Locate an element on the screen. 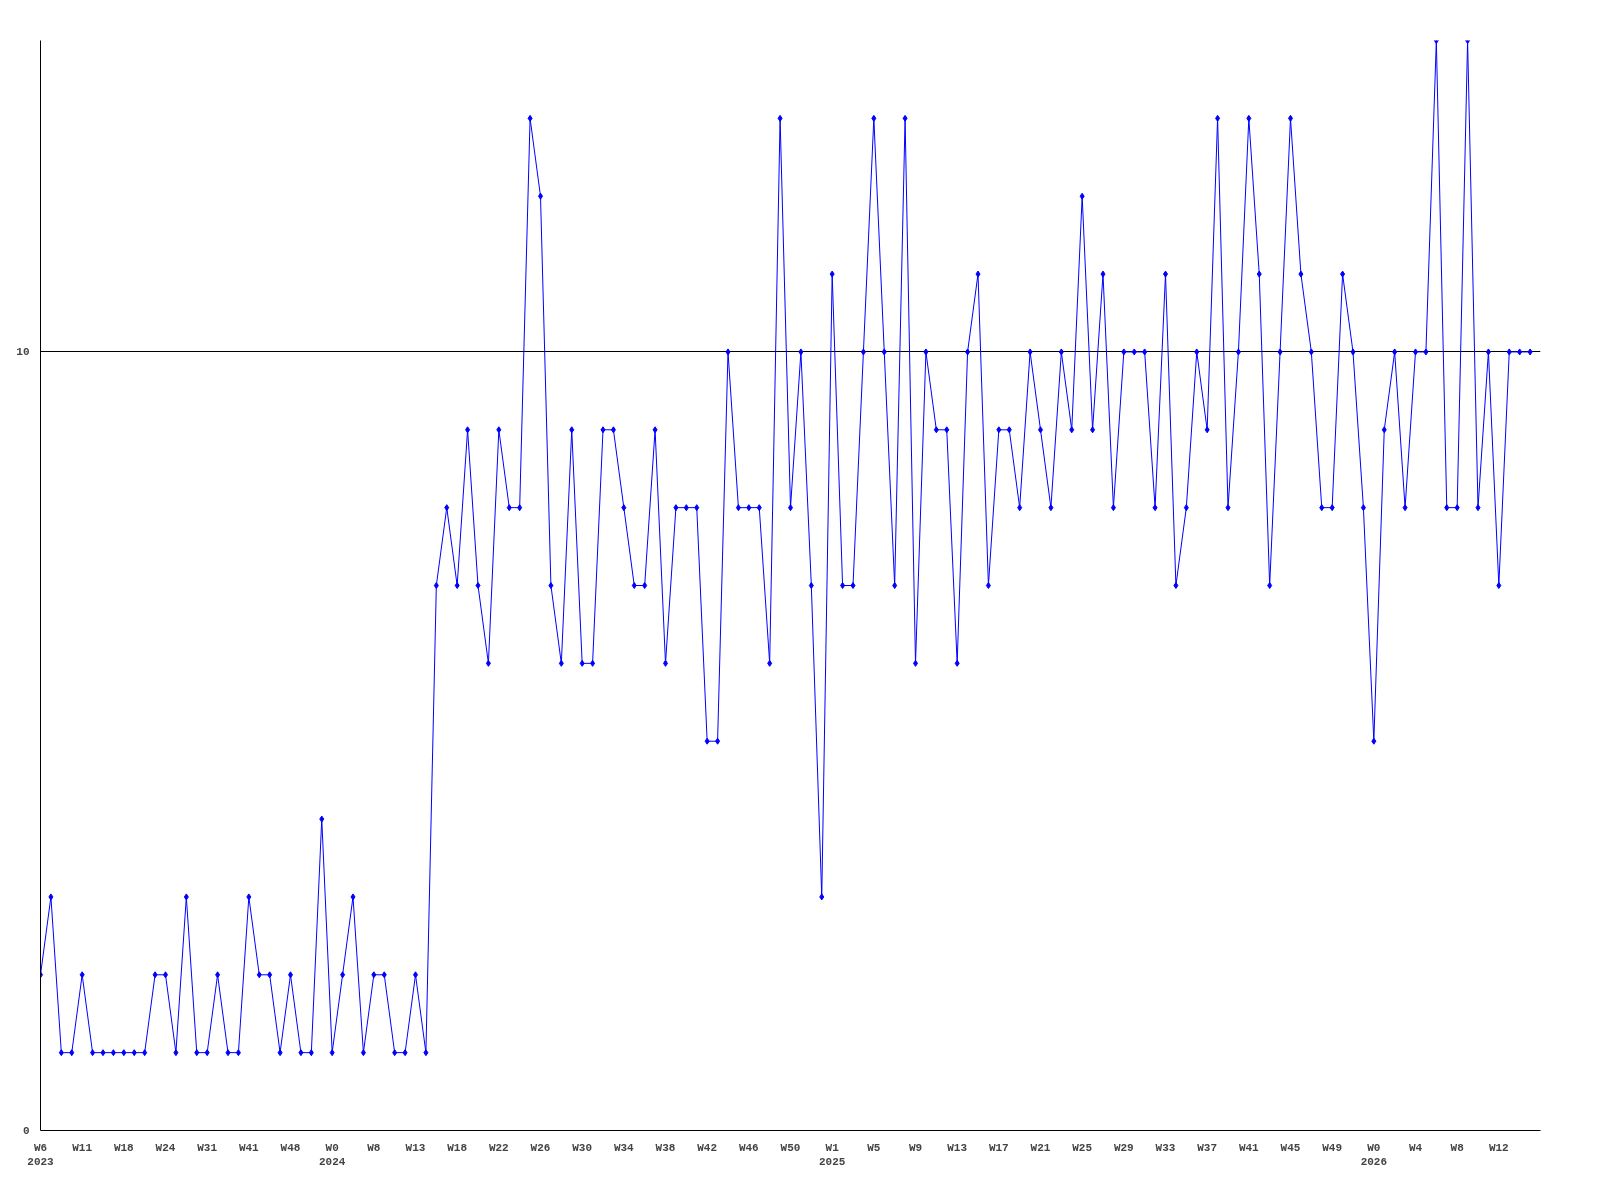  x-tick-label: W24 is located at coordinates (165, 1147).